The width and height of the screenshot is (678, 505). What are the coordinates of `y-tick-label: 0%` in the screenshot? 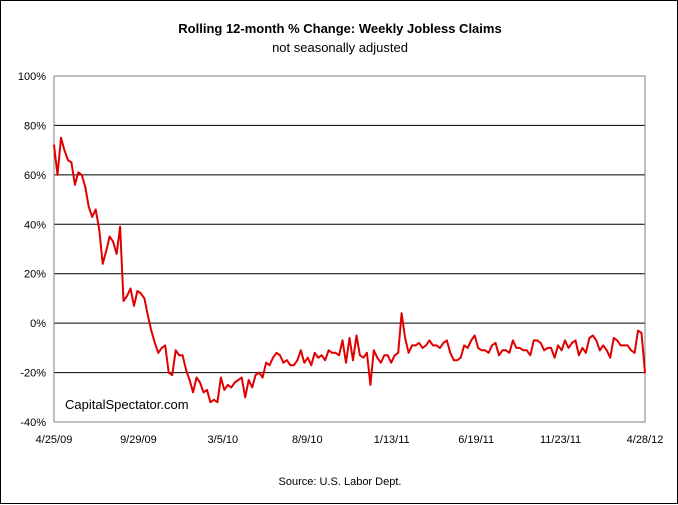 It's located at (38, 324).